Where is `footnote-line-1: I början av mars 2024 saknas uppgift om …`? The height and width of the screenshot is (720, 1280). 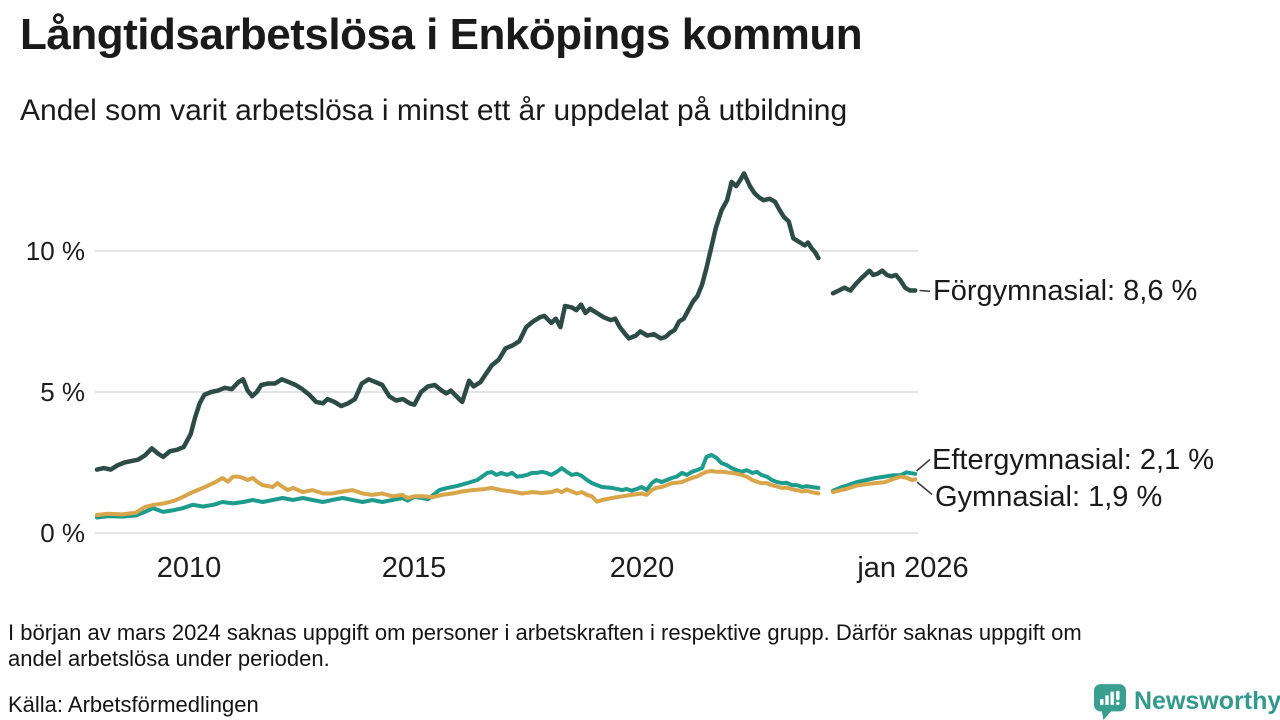
footnote-line-1: I början av mars 2024 saknas uppgift om … is located at coordinates (545, 632).